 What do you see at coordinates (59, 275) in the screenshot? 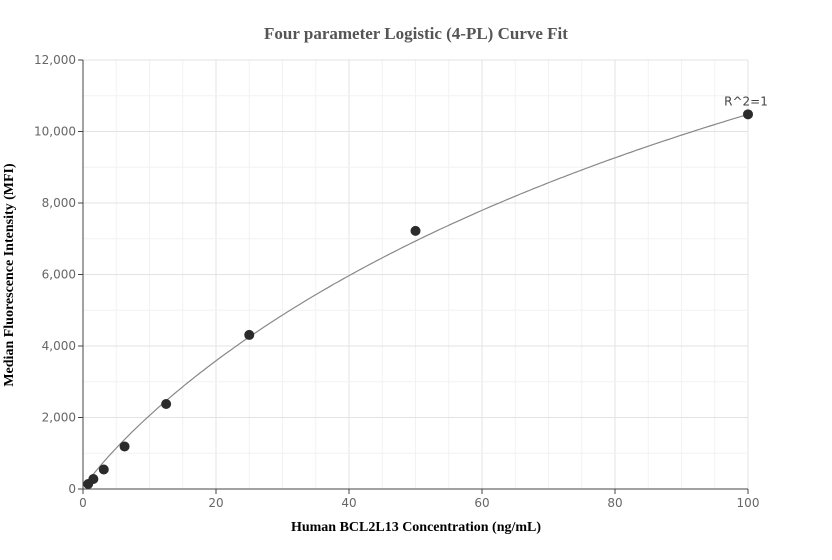
I see `y-tick-label: 6,000` at bounding box center [59, 275].